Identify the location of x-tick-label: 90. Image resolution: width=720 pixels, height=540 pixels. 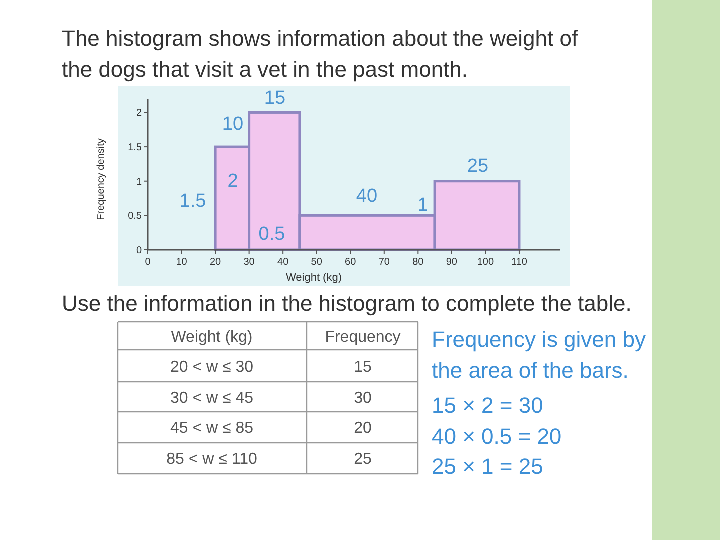
(452, 262).